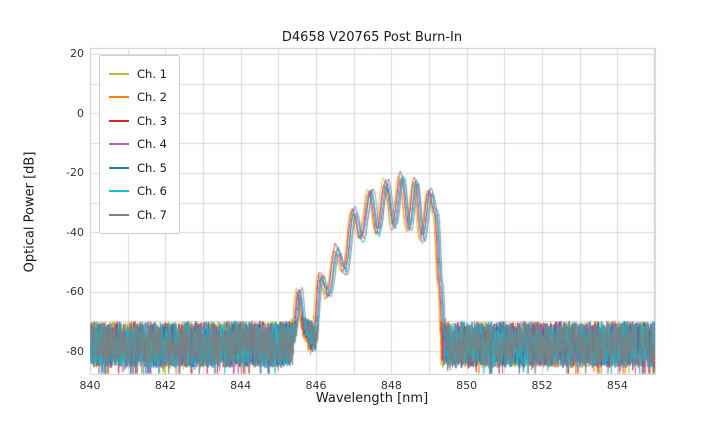  Describe the element at coordinates (372, 37) in the screenshot. I see `chart-title: D4658 V20765 Post Burn-In` at that location.